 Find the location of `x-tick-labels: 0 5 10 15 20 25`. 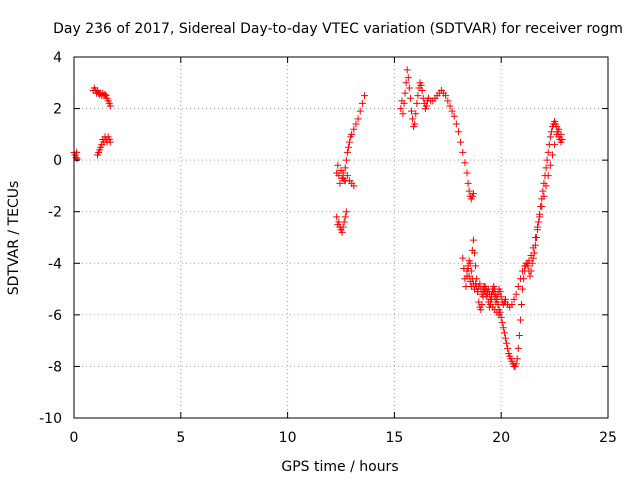

x-tick-labels: 0 5 10 15 20 25 is located at coordinates (343, 438).